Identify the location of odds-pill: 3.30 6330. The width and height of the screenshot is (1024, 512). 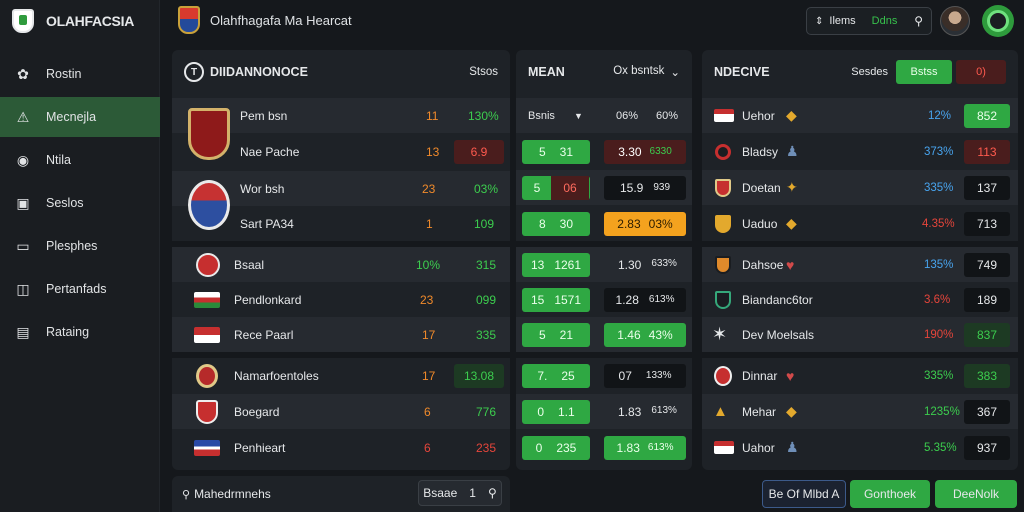
(645, 151).